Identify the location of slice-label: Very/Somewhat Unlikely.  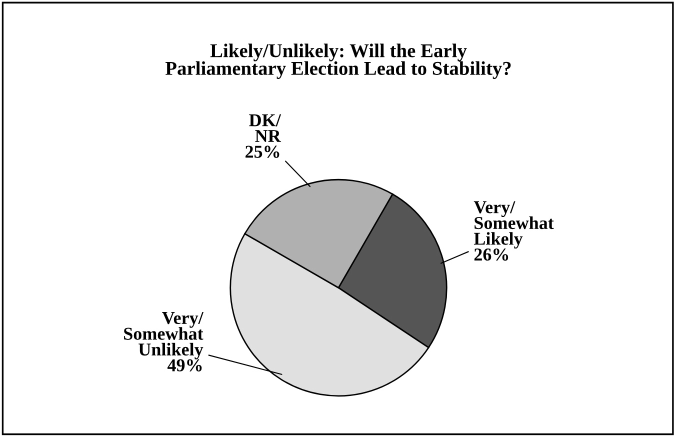
(164, 336).